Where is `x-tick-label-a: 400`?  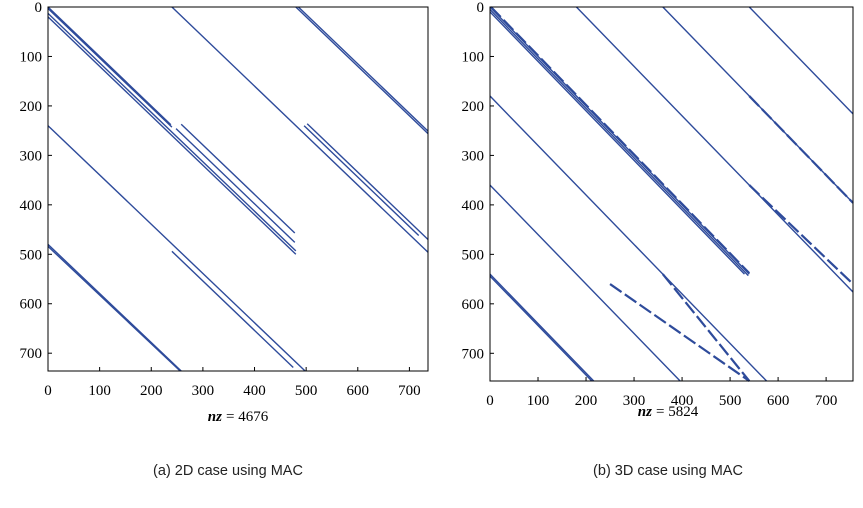
x-tick-label-a: 400 is located at coordinates (254, 391).